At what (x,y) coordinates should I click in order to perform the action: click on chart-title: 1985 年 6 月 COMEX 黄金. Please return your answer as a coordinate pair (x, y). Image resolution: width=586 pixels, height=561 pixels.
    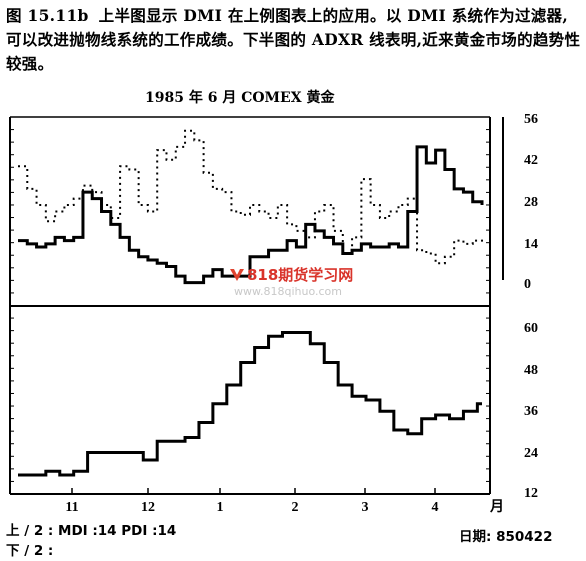
    Looking at the image, I should click on (240, 98).